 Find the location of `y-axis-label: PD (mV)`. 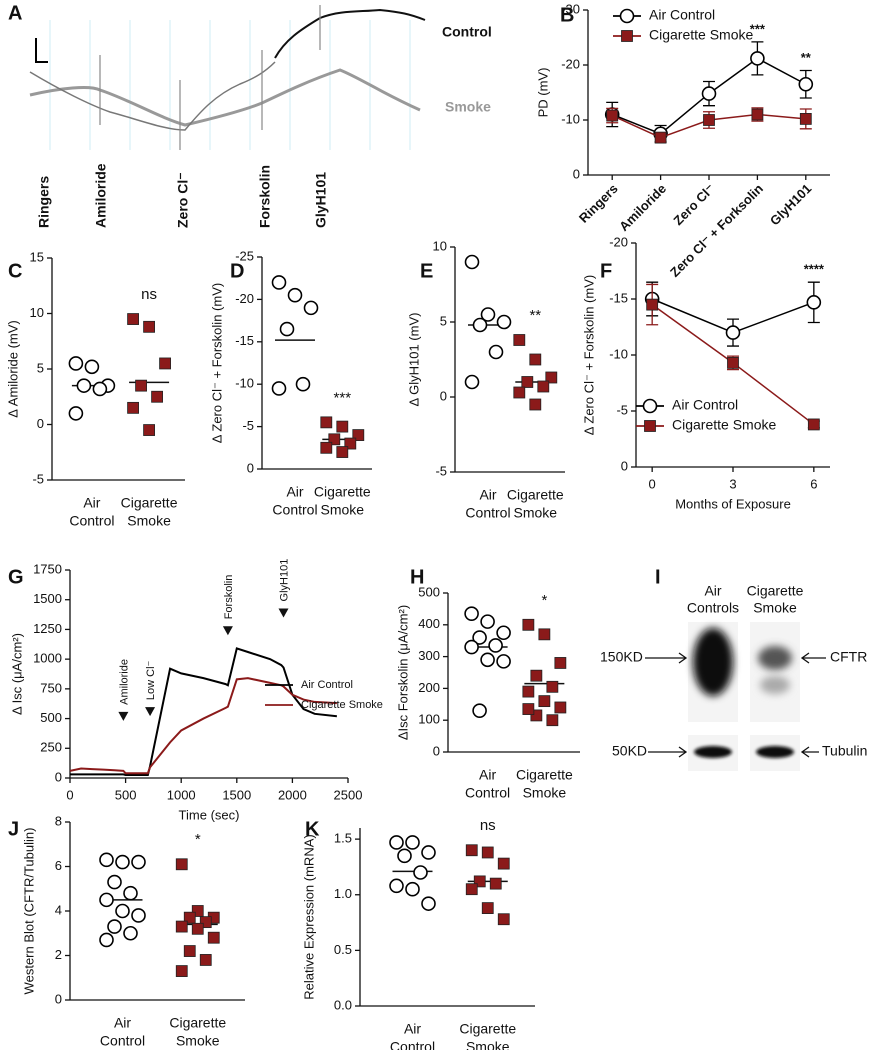

y-axis-label: PD (mV) is located at coordinates (542, 93).